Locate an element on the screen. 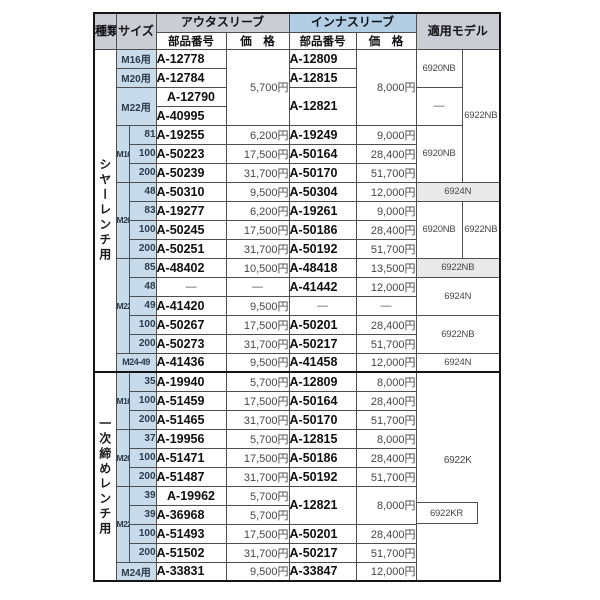 The height and width of the screenshot is (600, 600). part-number-cell: A-48402 is located at coordinates (191, 267).